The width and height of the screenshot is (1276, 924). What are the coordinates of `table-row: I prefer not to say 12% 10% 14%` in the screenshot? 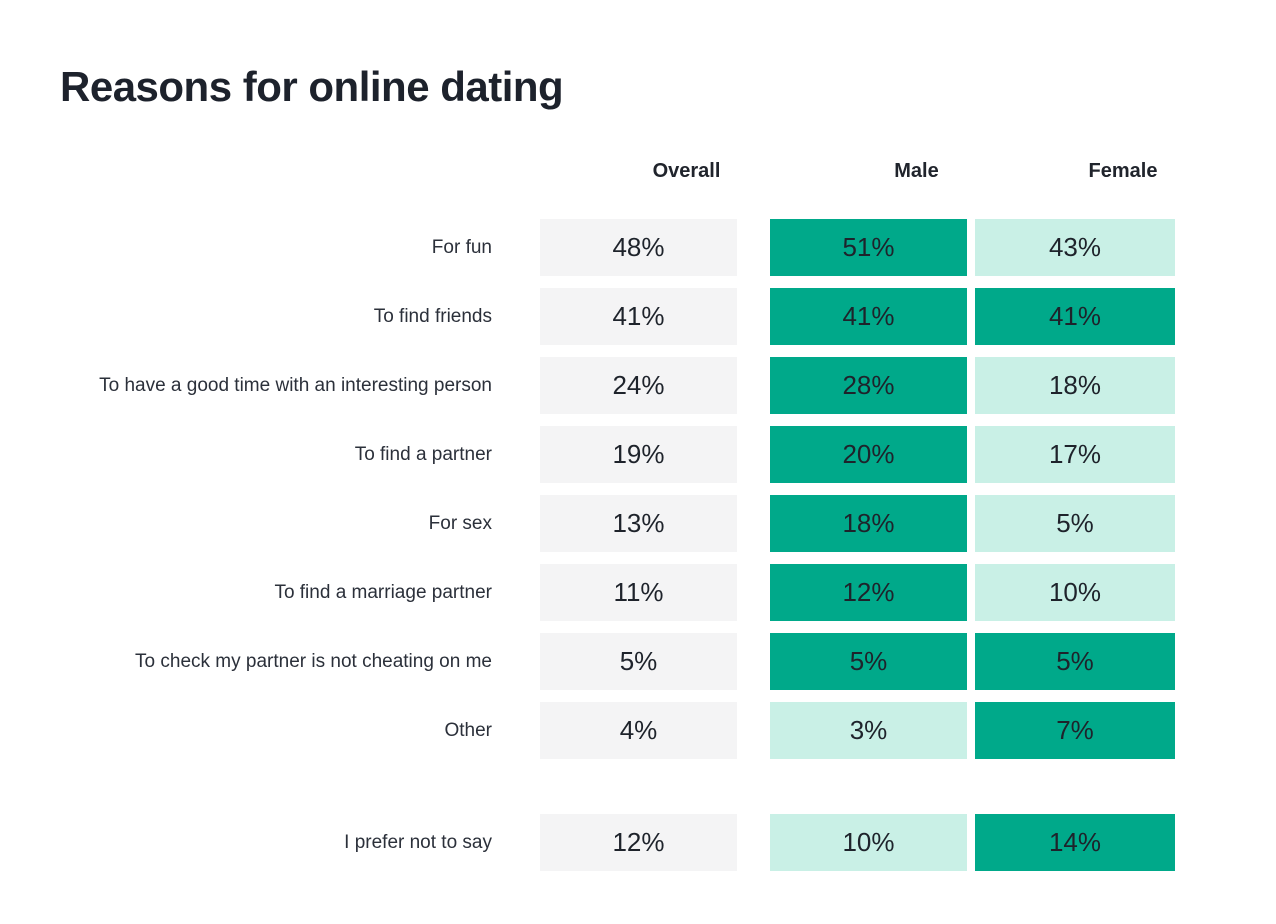 It's located at (587, 842).